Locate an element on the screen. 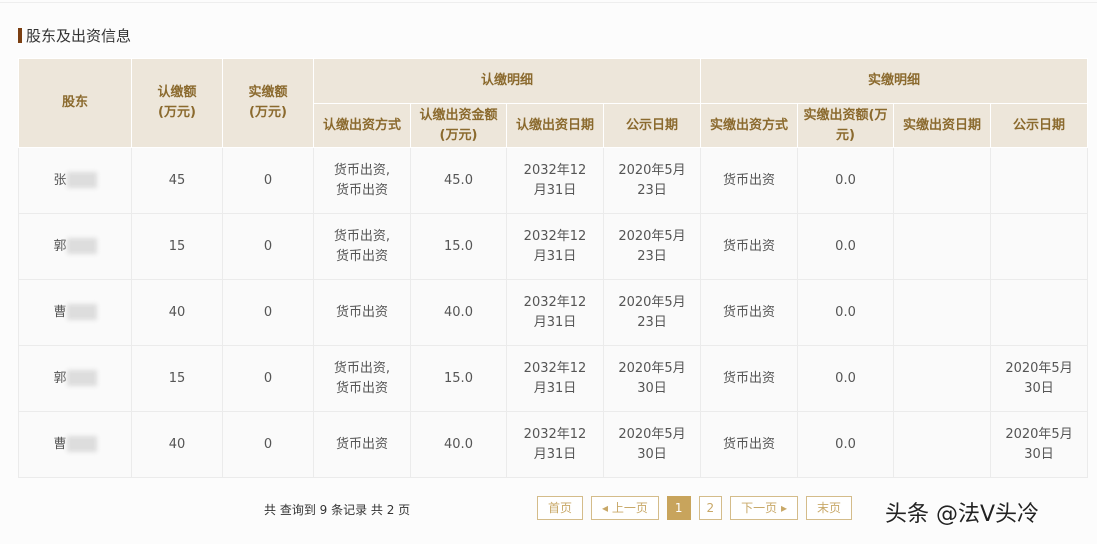 The height and width of the screenshot is (544, 1097). cell-sub-amount: 45.0 is located at coordinates (458, 180).